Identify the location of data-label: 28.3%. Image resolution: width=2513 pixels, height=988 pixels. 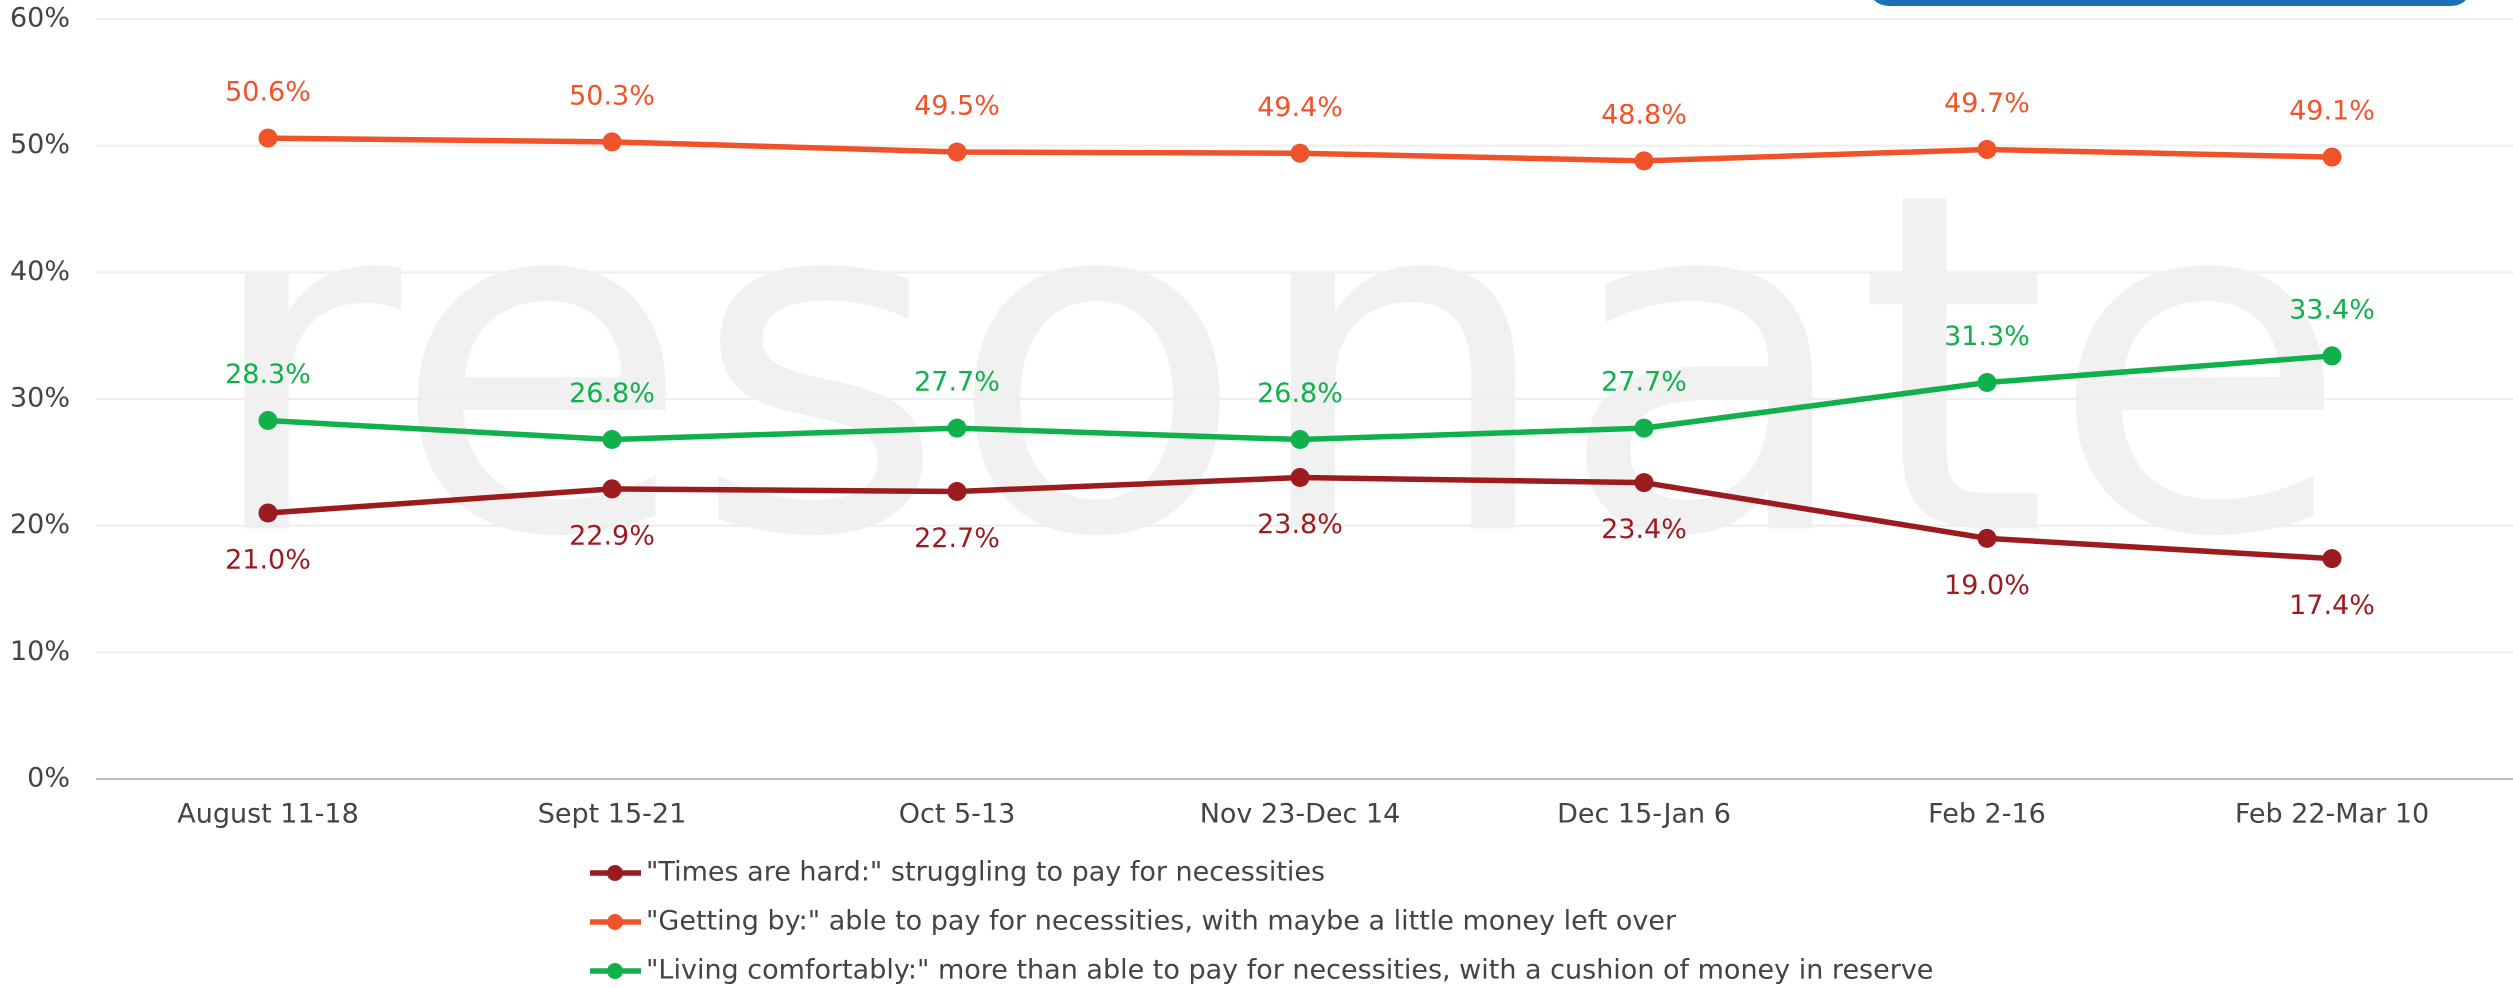
(268, 374).